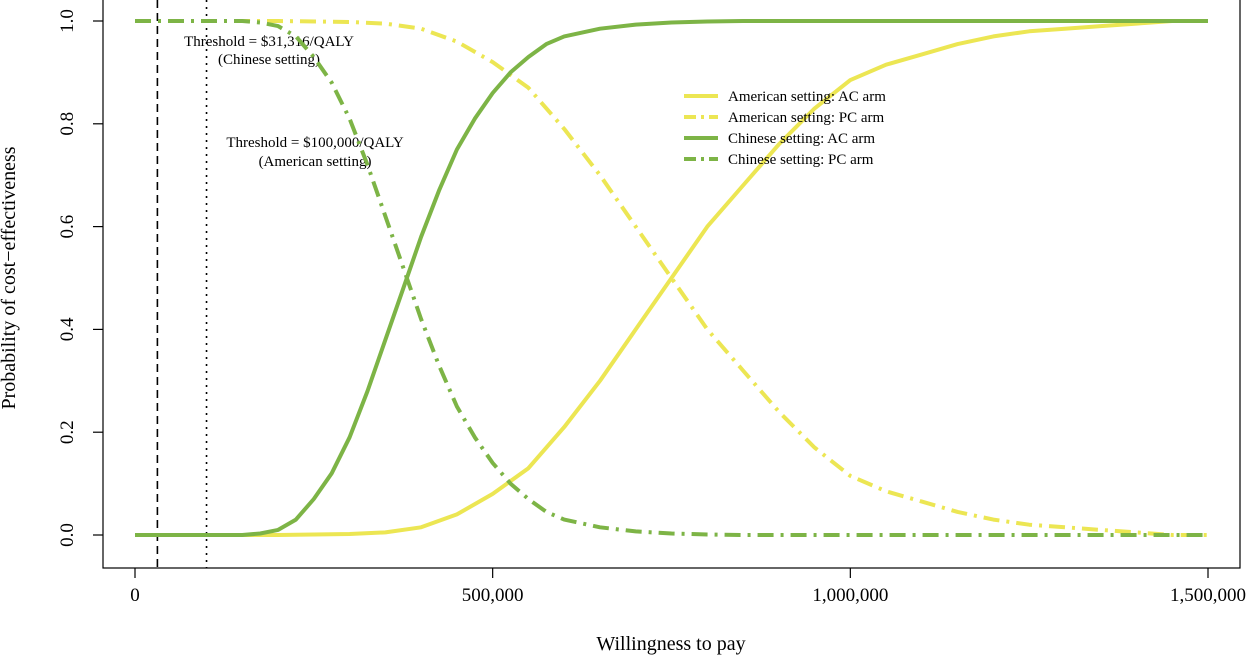 This screenshot has width=1254, height=656. Describe the element at coordinates (315, 162) in the screenshot. I see `threshold-sublabel: (American setting)` at that location.